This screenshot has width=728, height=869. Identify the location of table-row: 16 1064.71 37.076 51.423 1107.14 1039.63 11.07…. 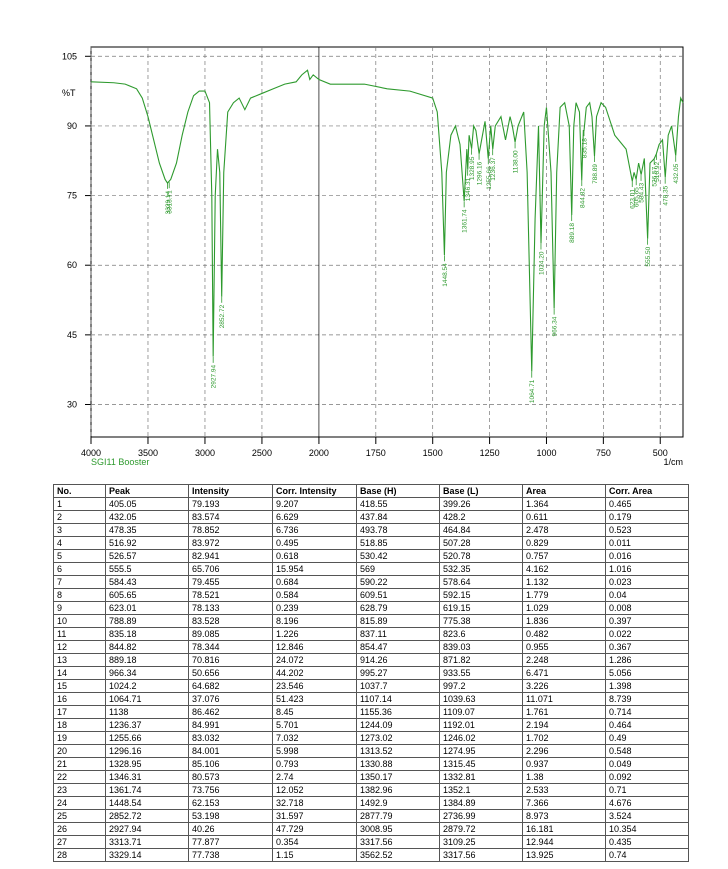
(371, 699).